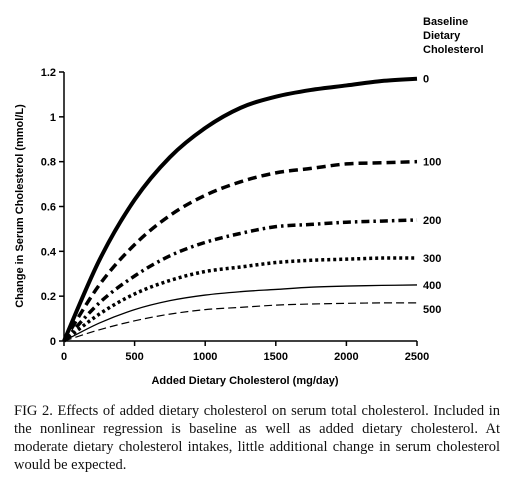  What do you see at coordinates (64, 357) in the screenshot?
I see `x-tick-label-0: 0` at bounding box center [64, 357].